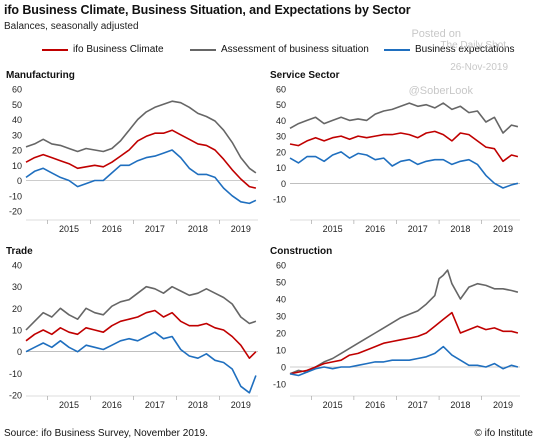 The height and width of the screenshot is (444, 541). Describe the element at coordinates (473, 45) in the screenshot. I see `watermark-site: The Daily Shot` at that location.